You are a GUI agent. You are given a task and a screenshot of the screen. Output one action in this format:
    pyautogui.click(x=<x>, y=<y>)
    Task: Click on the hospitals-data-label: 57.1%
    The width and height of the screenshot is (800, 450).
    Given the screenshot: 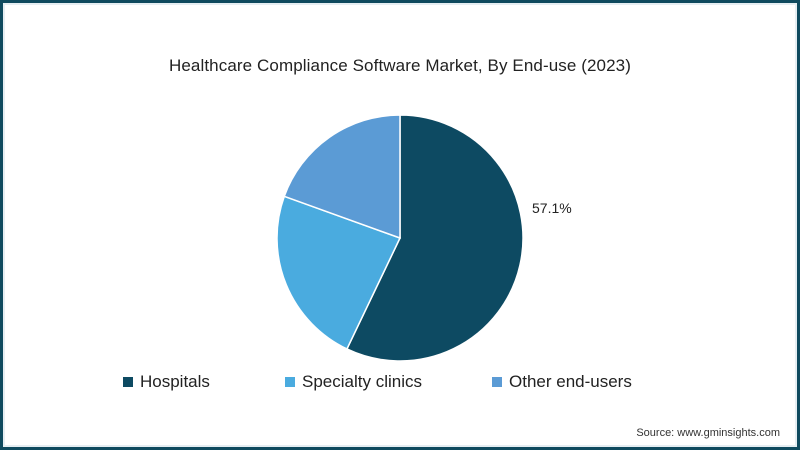 What is the action you would take?
    pyautogui.click(x=552, y=208)
    